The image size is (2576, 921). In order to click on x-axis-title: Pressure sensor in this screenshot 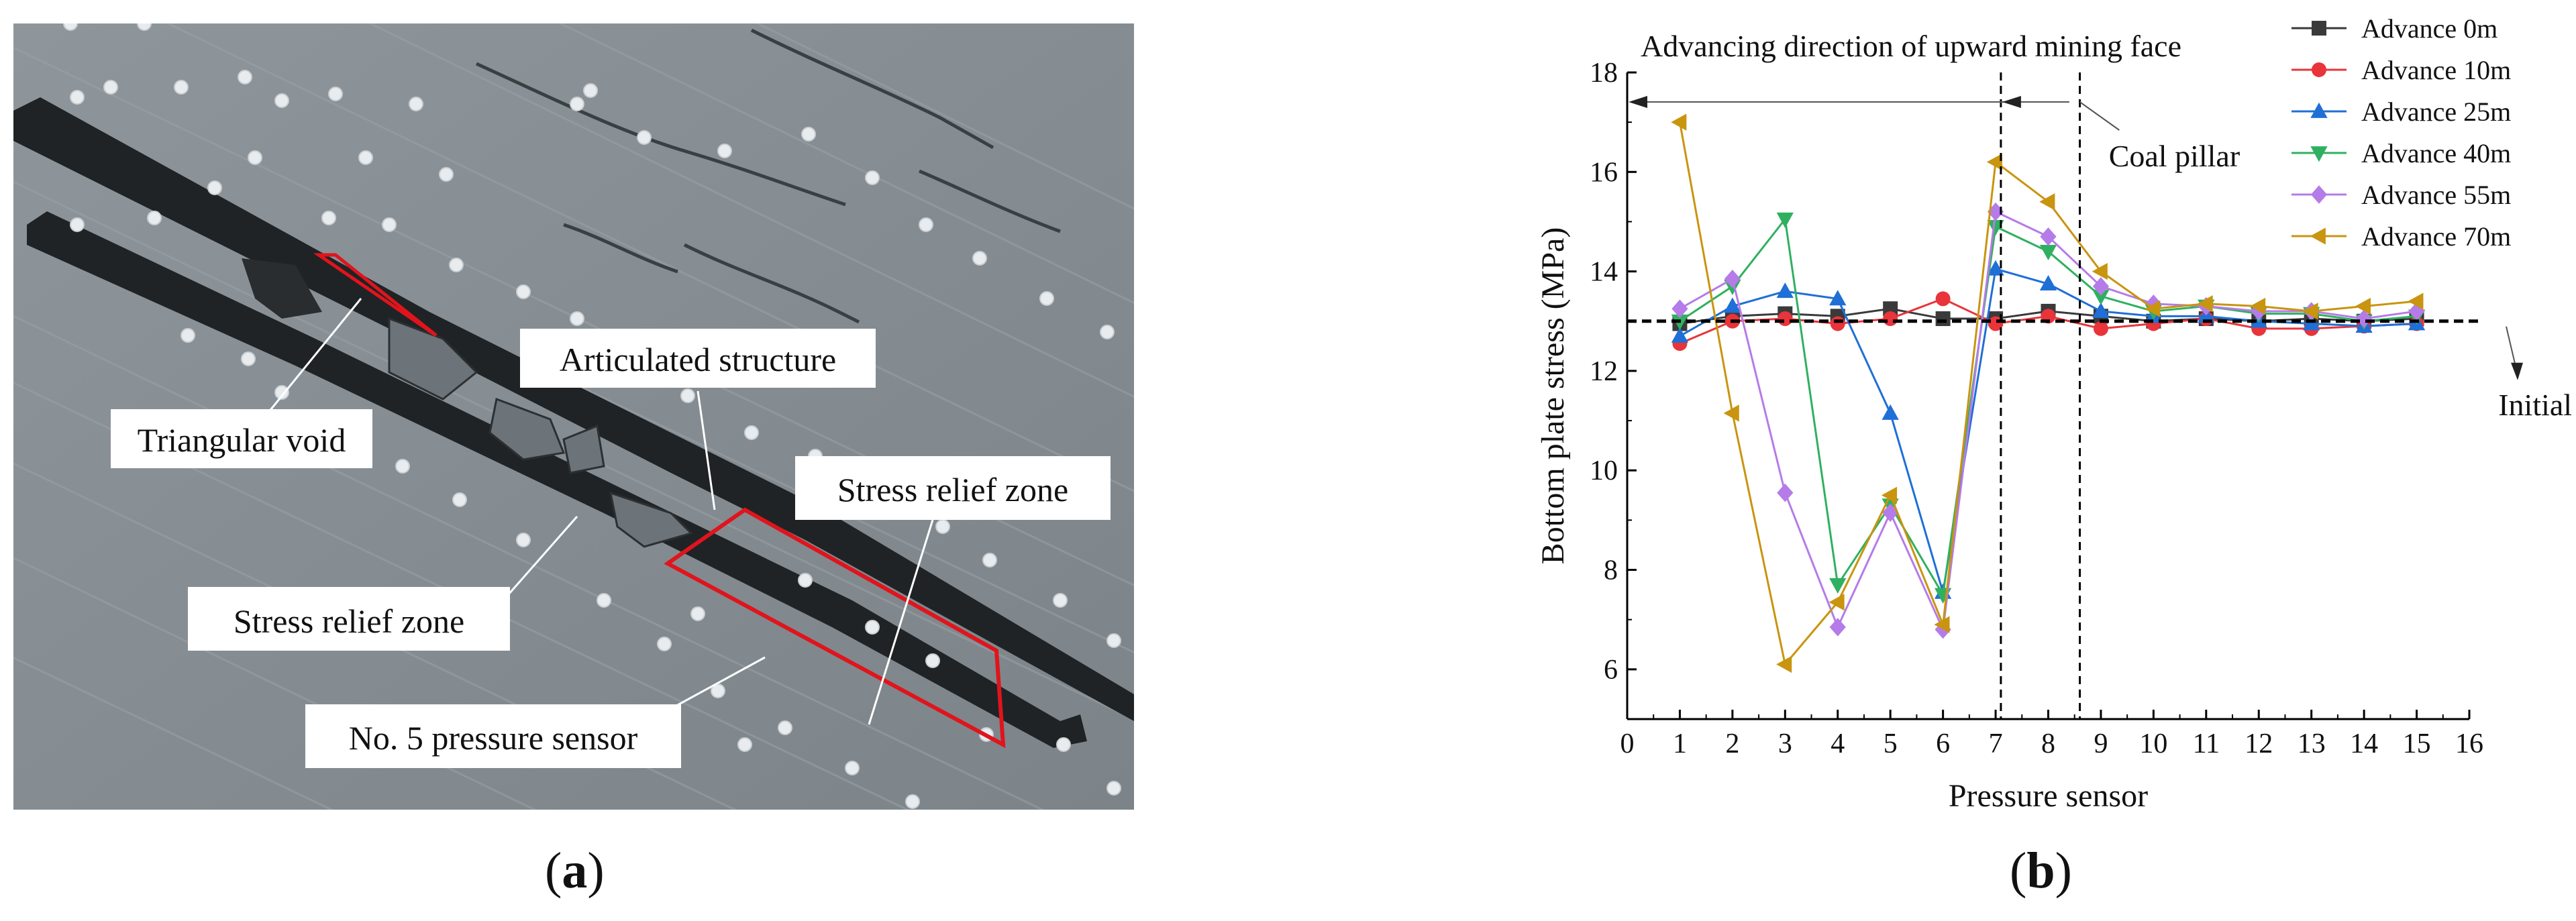, I will do `click(2048, 796)`.